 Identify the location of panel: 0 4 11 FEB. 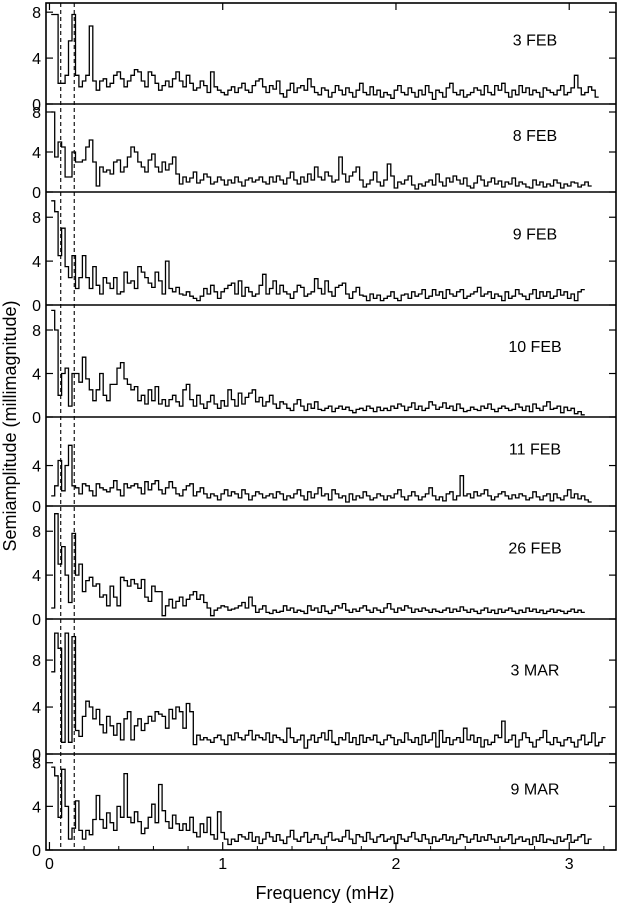
(324, 478).